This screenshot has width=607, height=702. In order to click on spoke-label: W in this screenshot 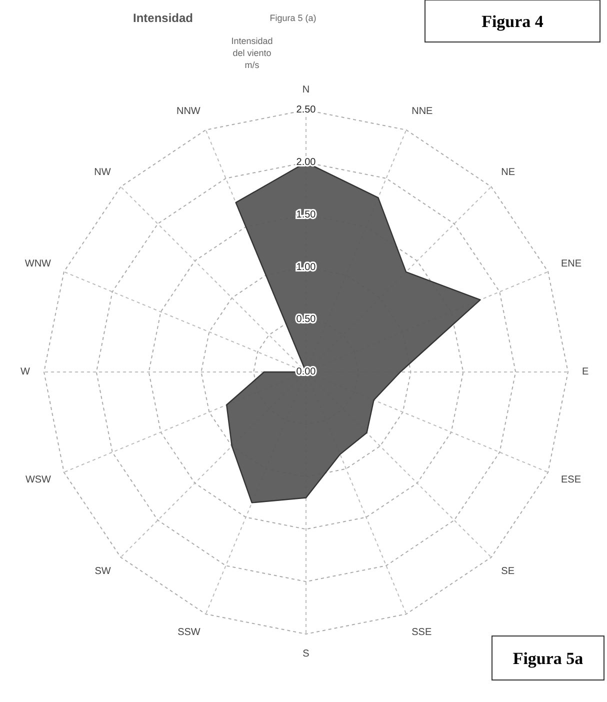, I will do `click(25, 372)`.